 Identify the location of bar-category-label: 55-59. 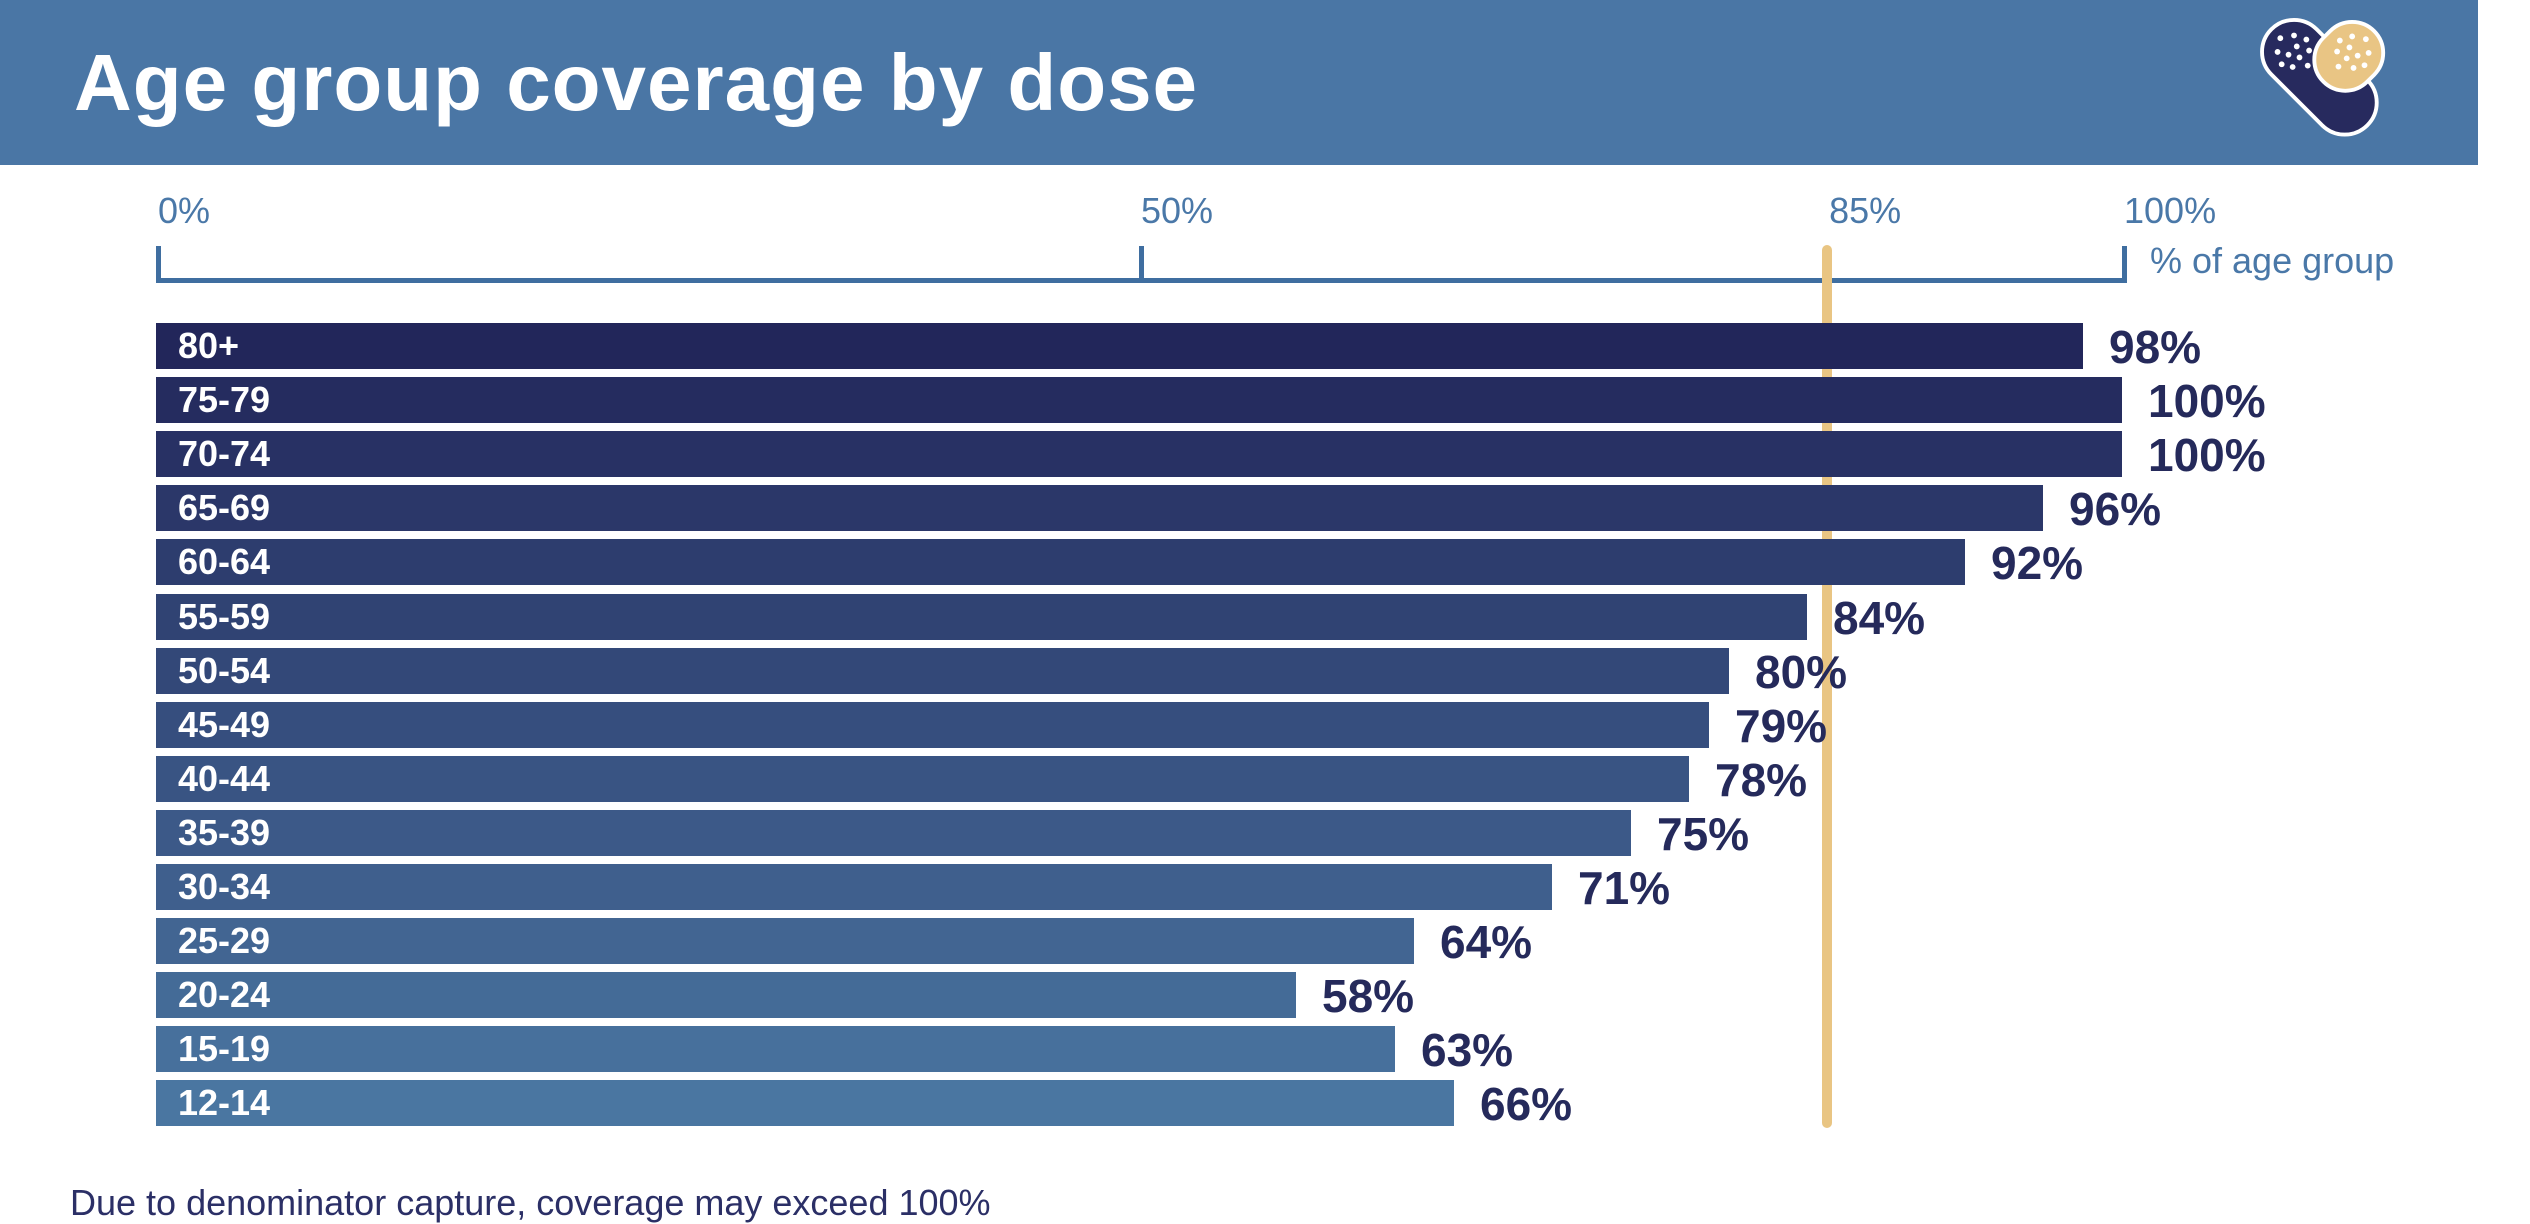
(224, 616).